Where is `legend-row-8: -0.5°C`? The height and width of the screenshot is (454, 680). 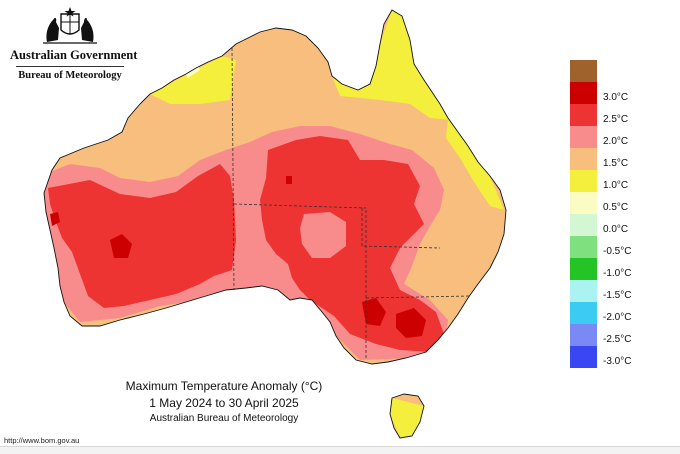
legend-row-8: -0.5°C is located at coordinates (625, 247).